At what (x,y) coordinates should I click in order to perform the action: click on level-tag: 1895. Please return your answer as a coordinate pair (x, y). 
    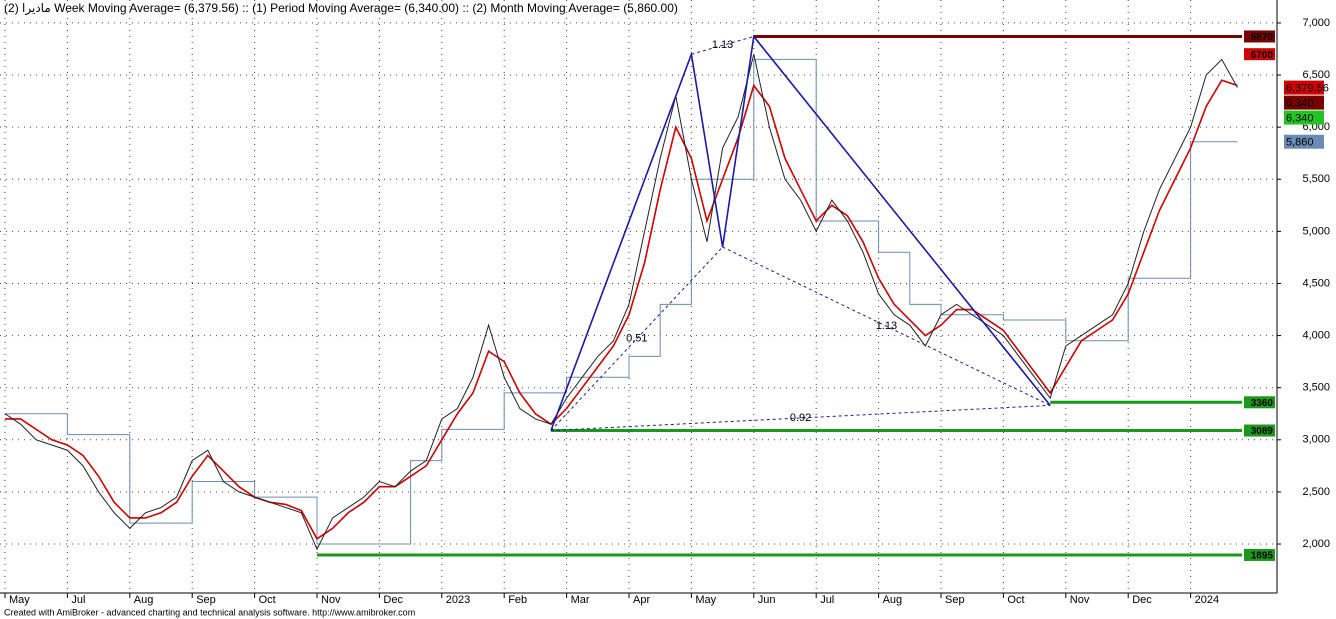
    Looking at the image, I should click on (1262, 556).